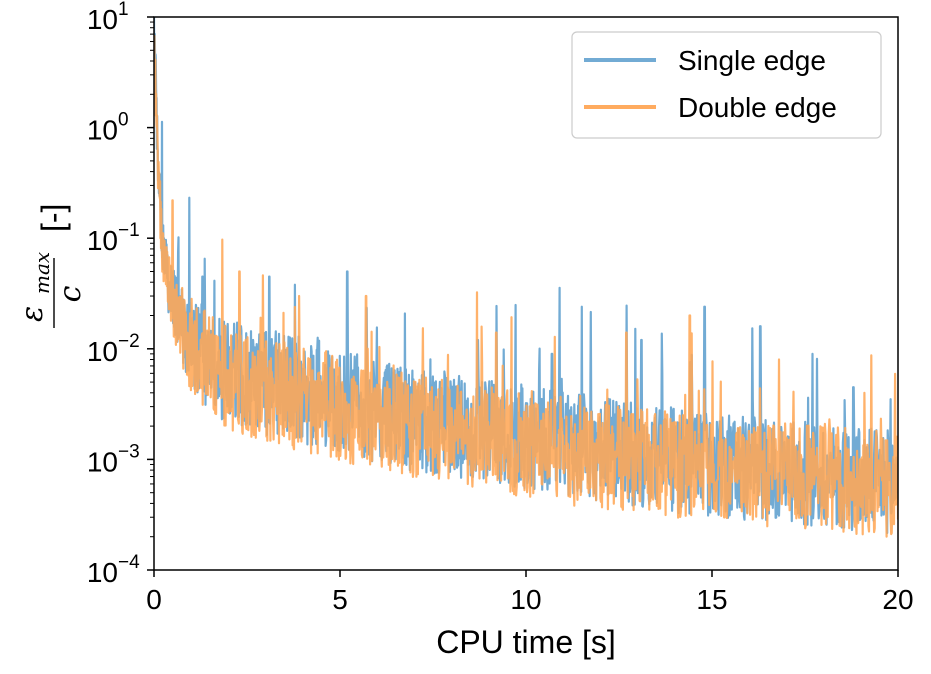 The height and width of the screenshot is (674, 931). What do you see at coordinates (53, 218) in the screenshot?
I see `y-axis-label-unit: [-]` at bounding box center [53, 218].